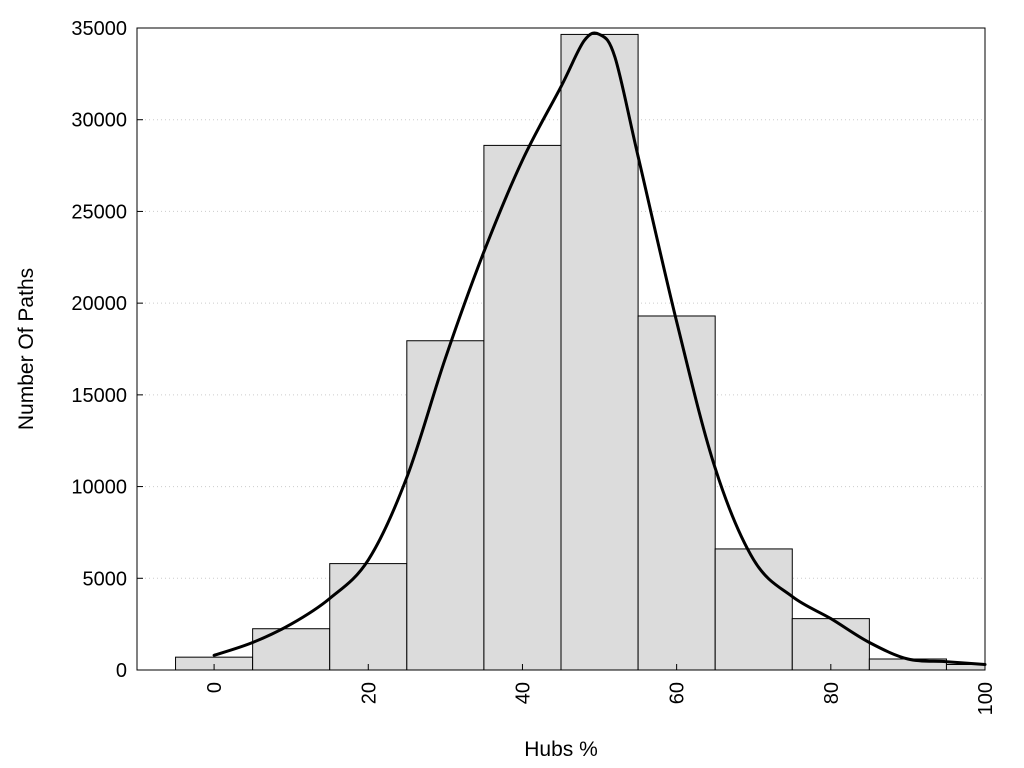  Describe the element at coordinates (678, 693) in the screenshot. I see `x-tick-label: 60` at that location.